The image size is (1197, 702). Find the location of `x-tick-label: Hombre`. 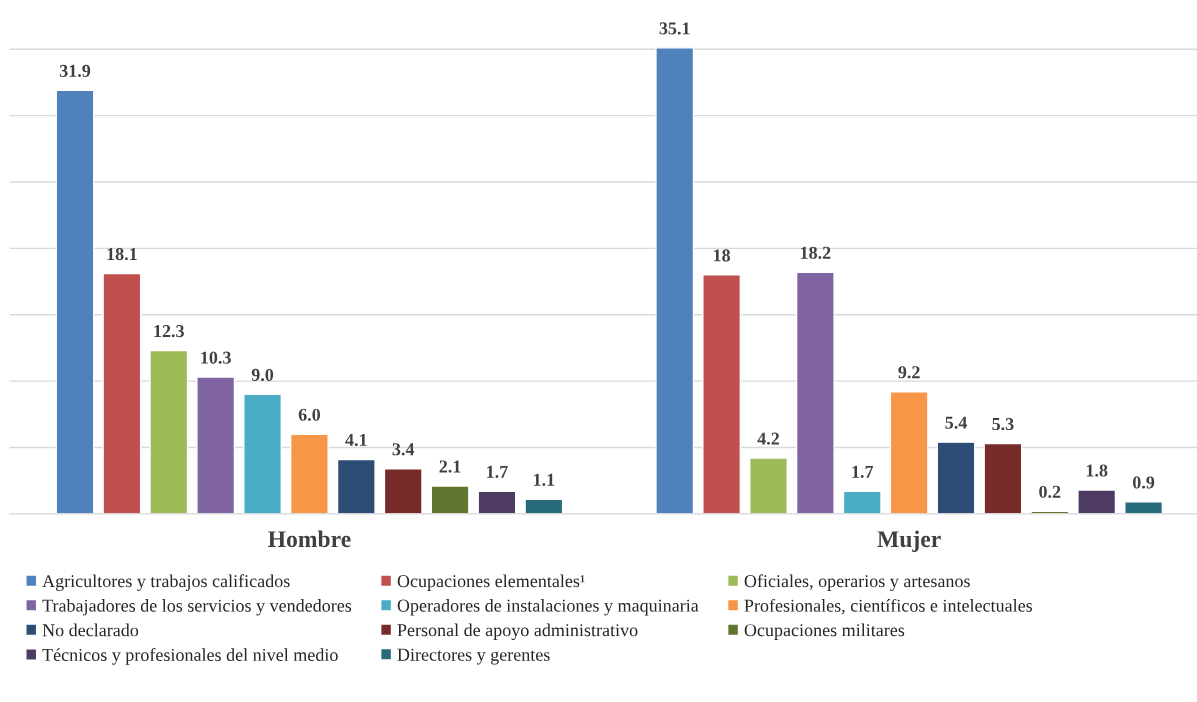

x-tick-label: Hombre is located at coordinates (309, 539).